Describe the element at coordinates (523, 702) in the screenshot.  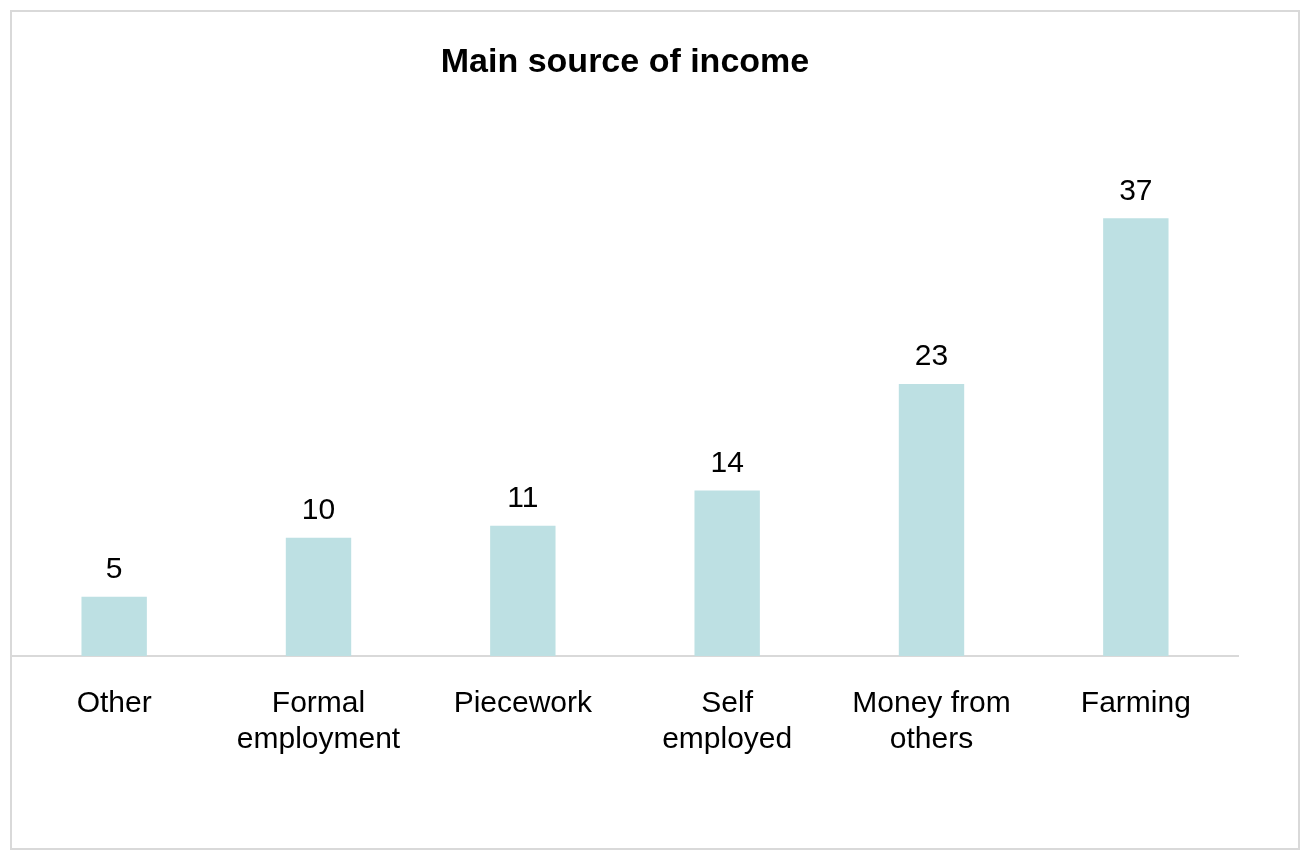
I see `x-tick-label: Piecework` at that location.